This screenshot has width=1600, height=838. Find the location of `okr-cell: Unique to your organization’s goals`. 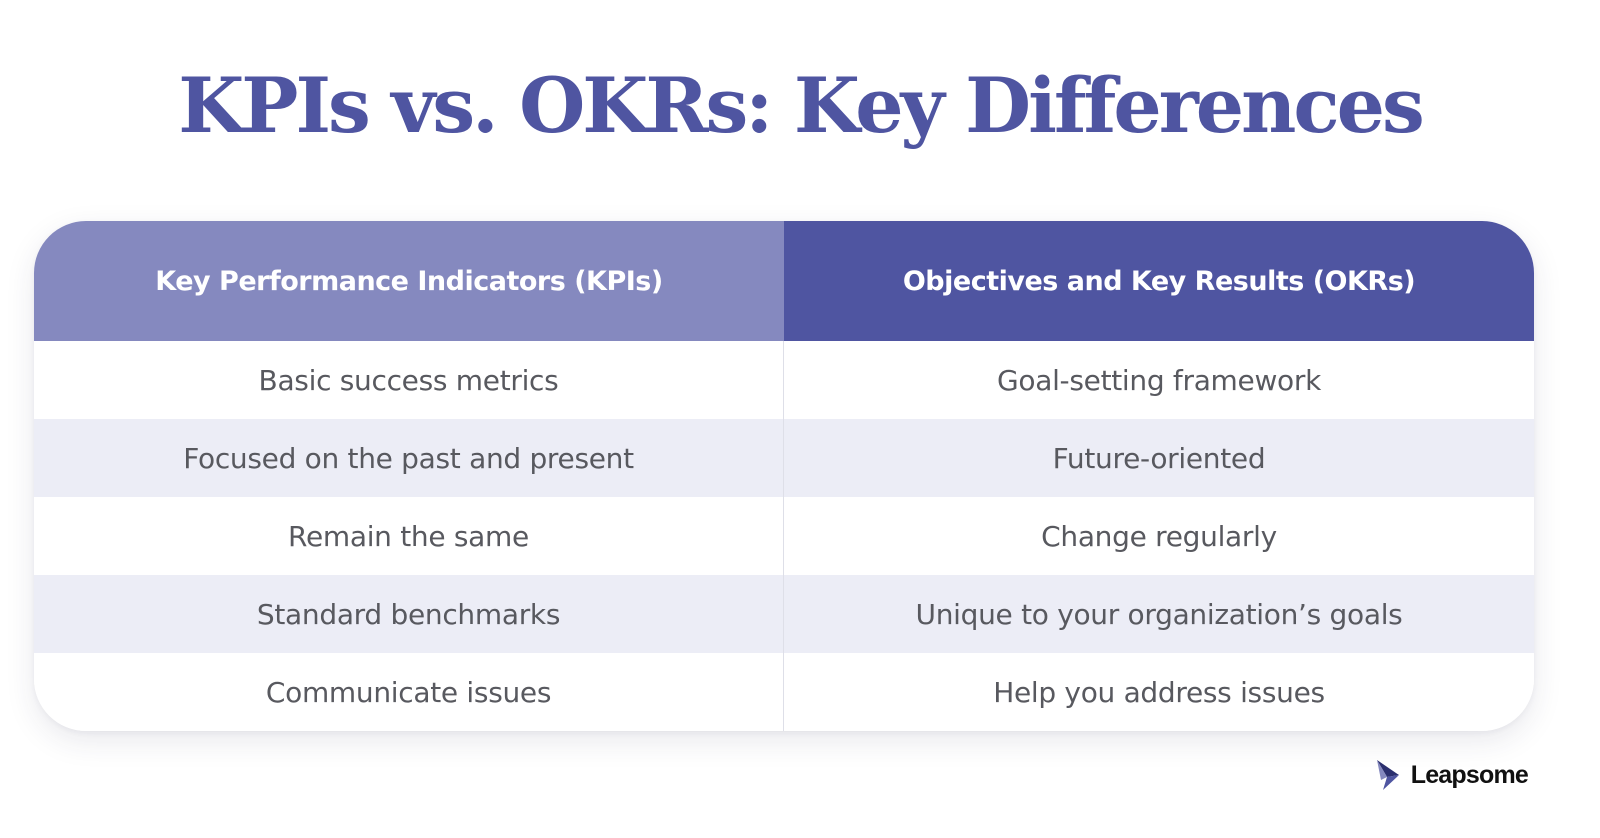

okr-cell: Unique to your organization’s goals is located at coordinates (1159, 614).